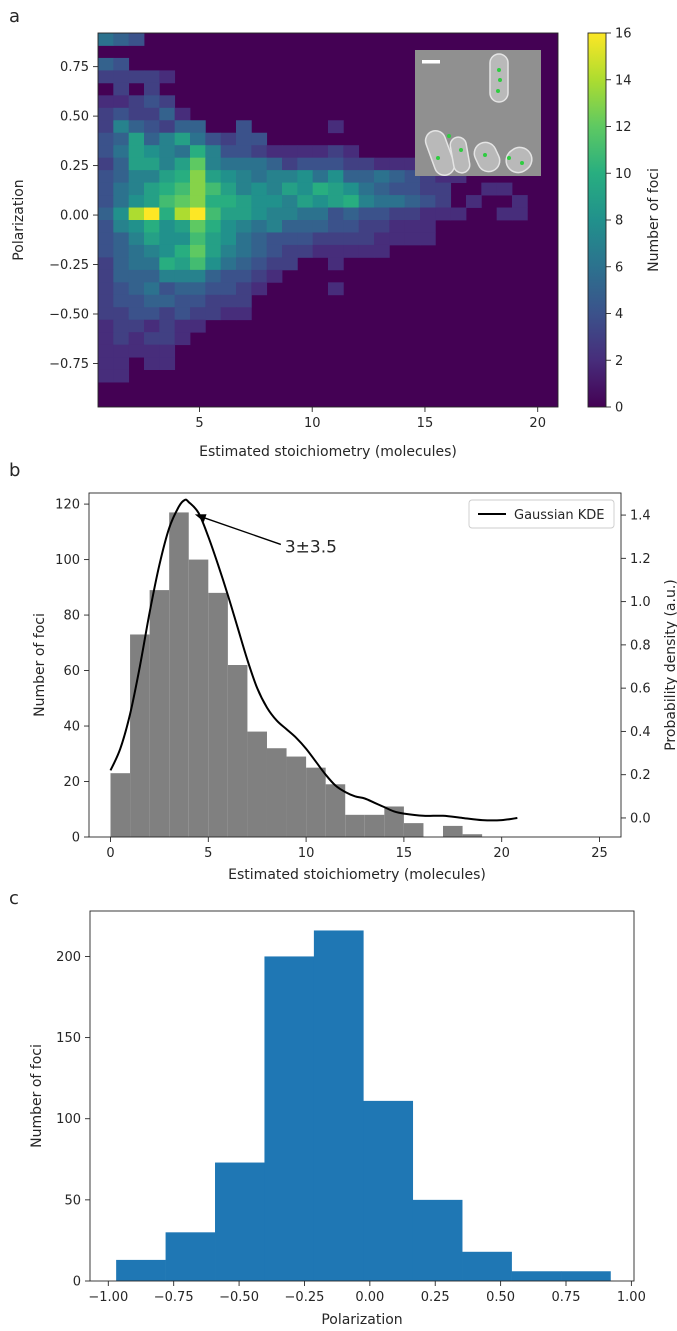 The width and height of the screenshot is (677, 1331). Describe the element at coordinates (69, 265) in the screenshot. I see `y-tick-label: −0.25` at that location.